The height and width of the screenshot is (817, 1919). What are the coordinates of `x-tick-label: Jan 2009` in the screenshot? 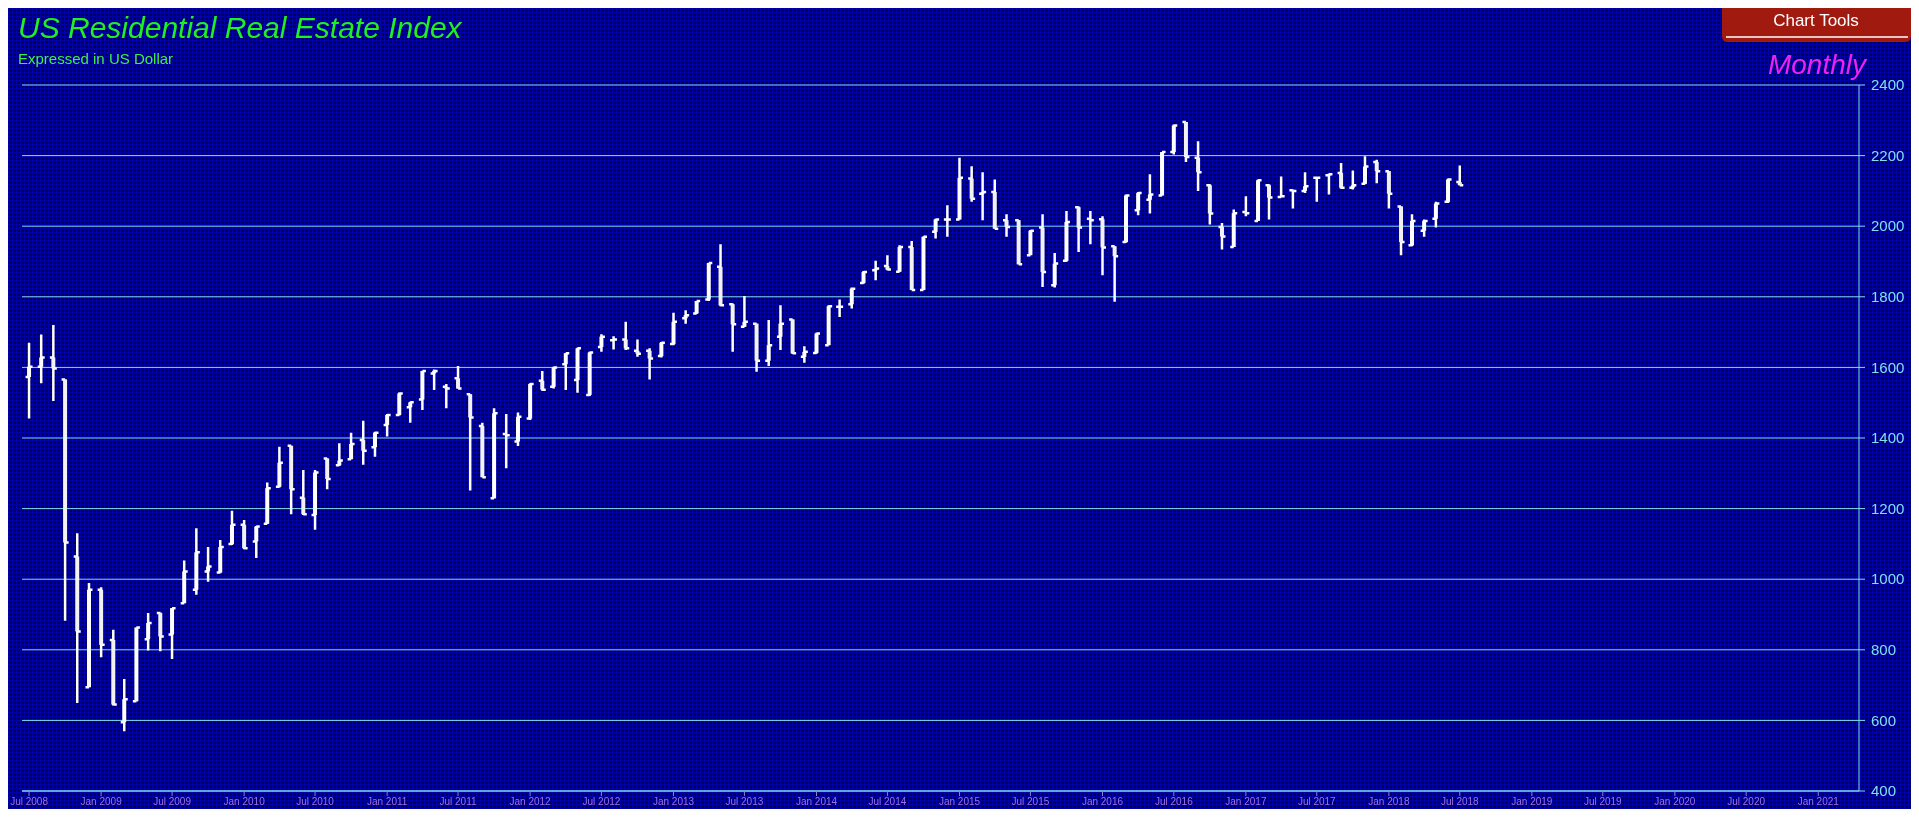 It's located at (101, 801).